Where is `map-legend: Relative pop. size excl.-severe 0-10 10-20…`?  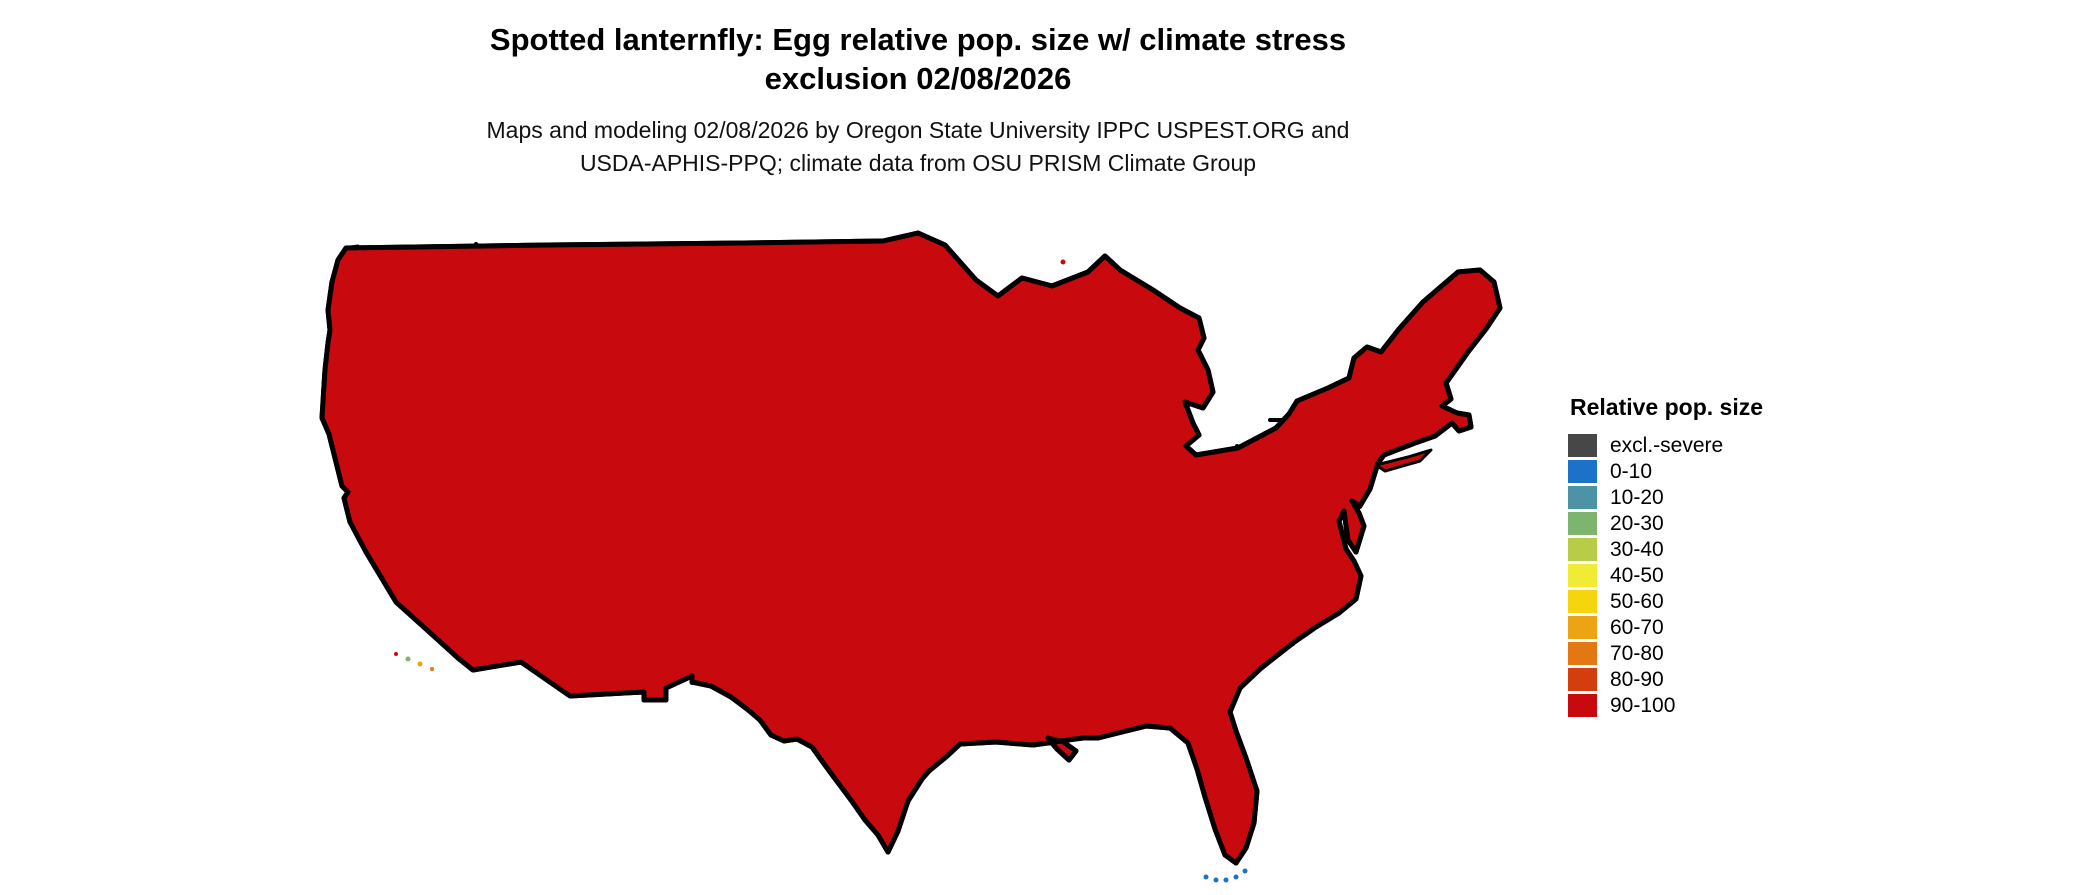
map-legend: Relative pop. size excl.-severe 0-10 10-20… is located at coordinates (1698, 557).